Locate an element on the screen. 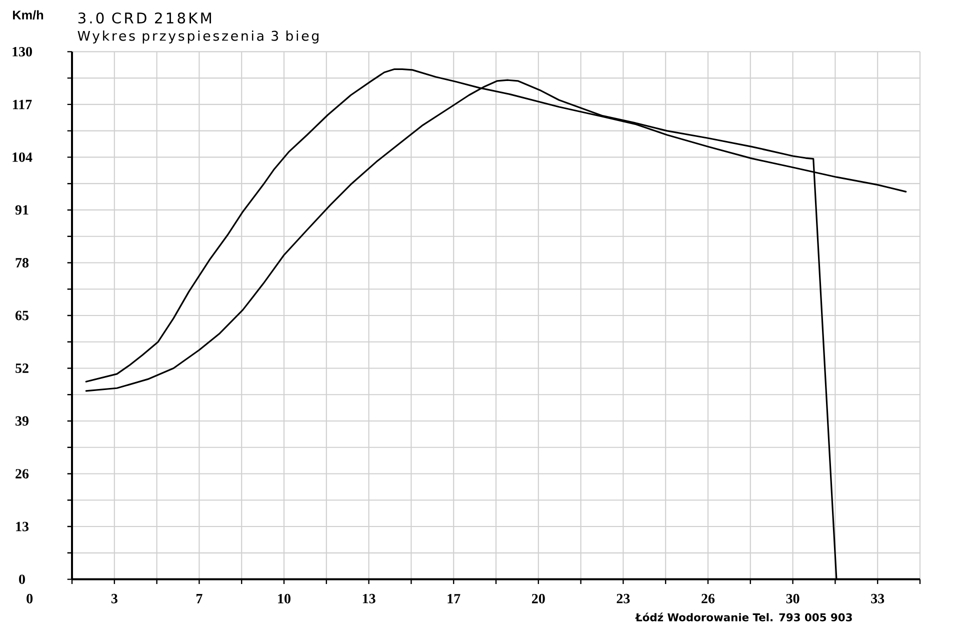 Image resolution: width=960 pixels, height=631 pixels. x-tick-label: 30 is located at coordinates (793, 599).